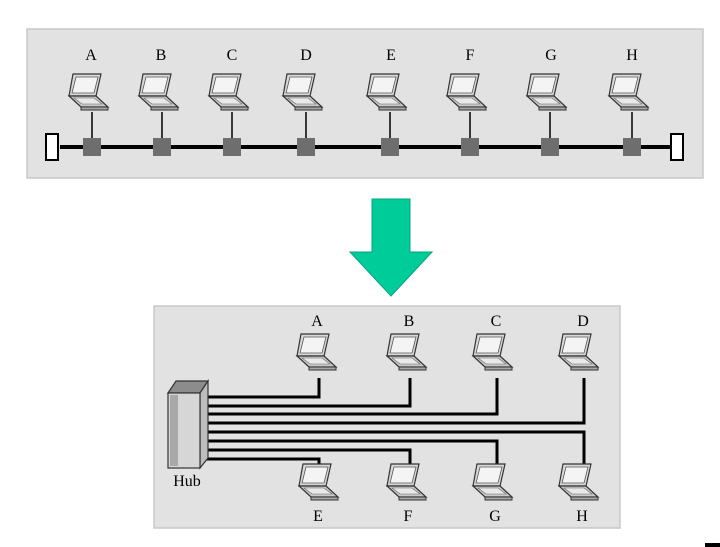 This screenshot has height=547, width=720. I want to click on bus-node-label: C, so click(232, 55).